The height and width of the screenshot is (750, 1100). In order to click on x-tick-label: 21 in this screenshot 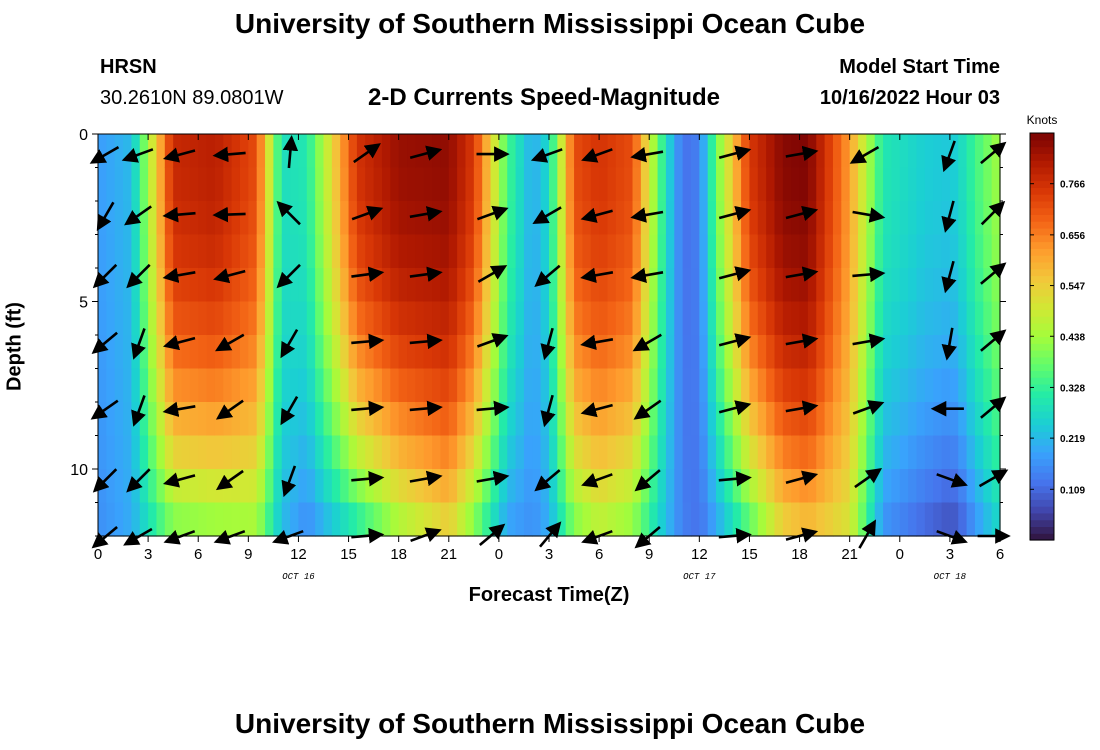, I will do `click(448, 554)`.